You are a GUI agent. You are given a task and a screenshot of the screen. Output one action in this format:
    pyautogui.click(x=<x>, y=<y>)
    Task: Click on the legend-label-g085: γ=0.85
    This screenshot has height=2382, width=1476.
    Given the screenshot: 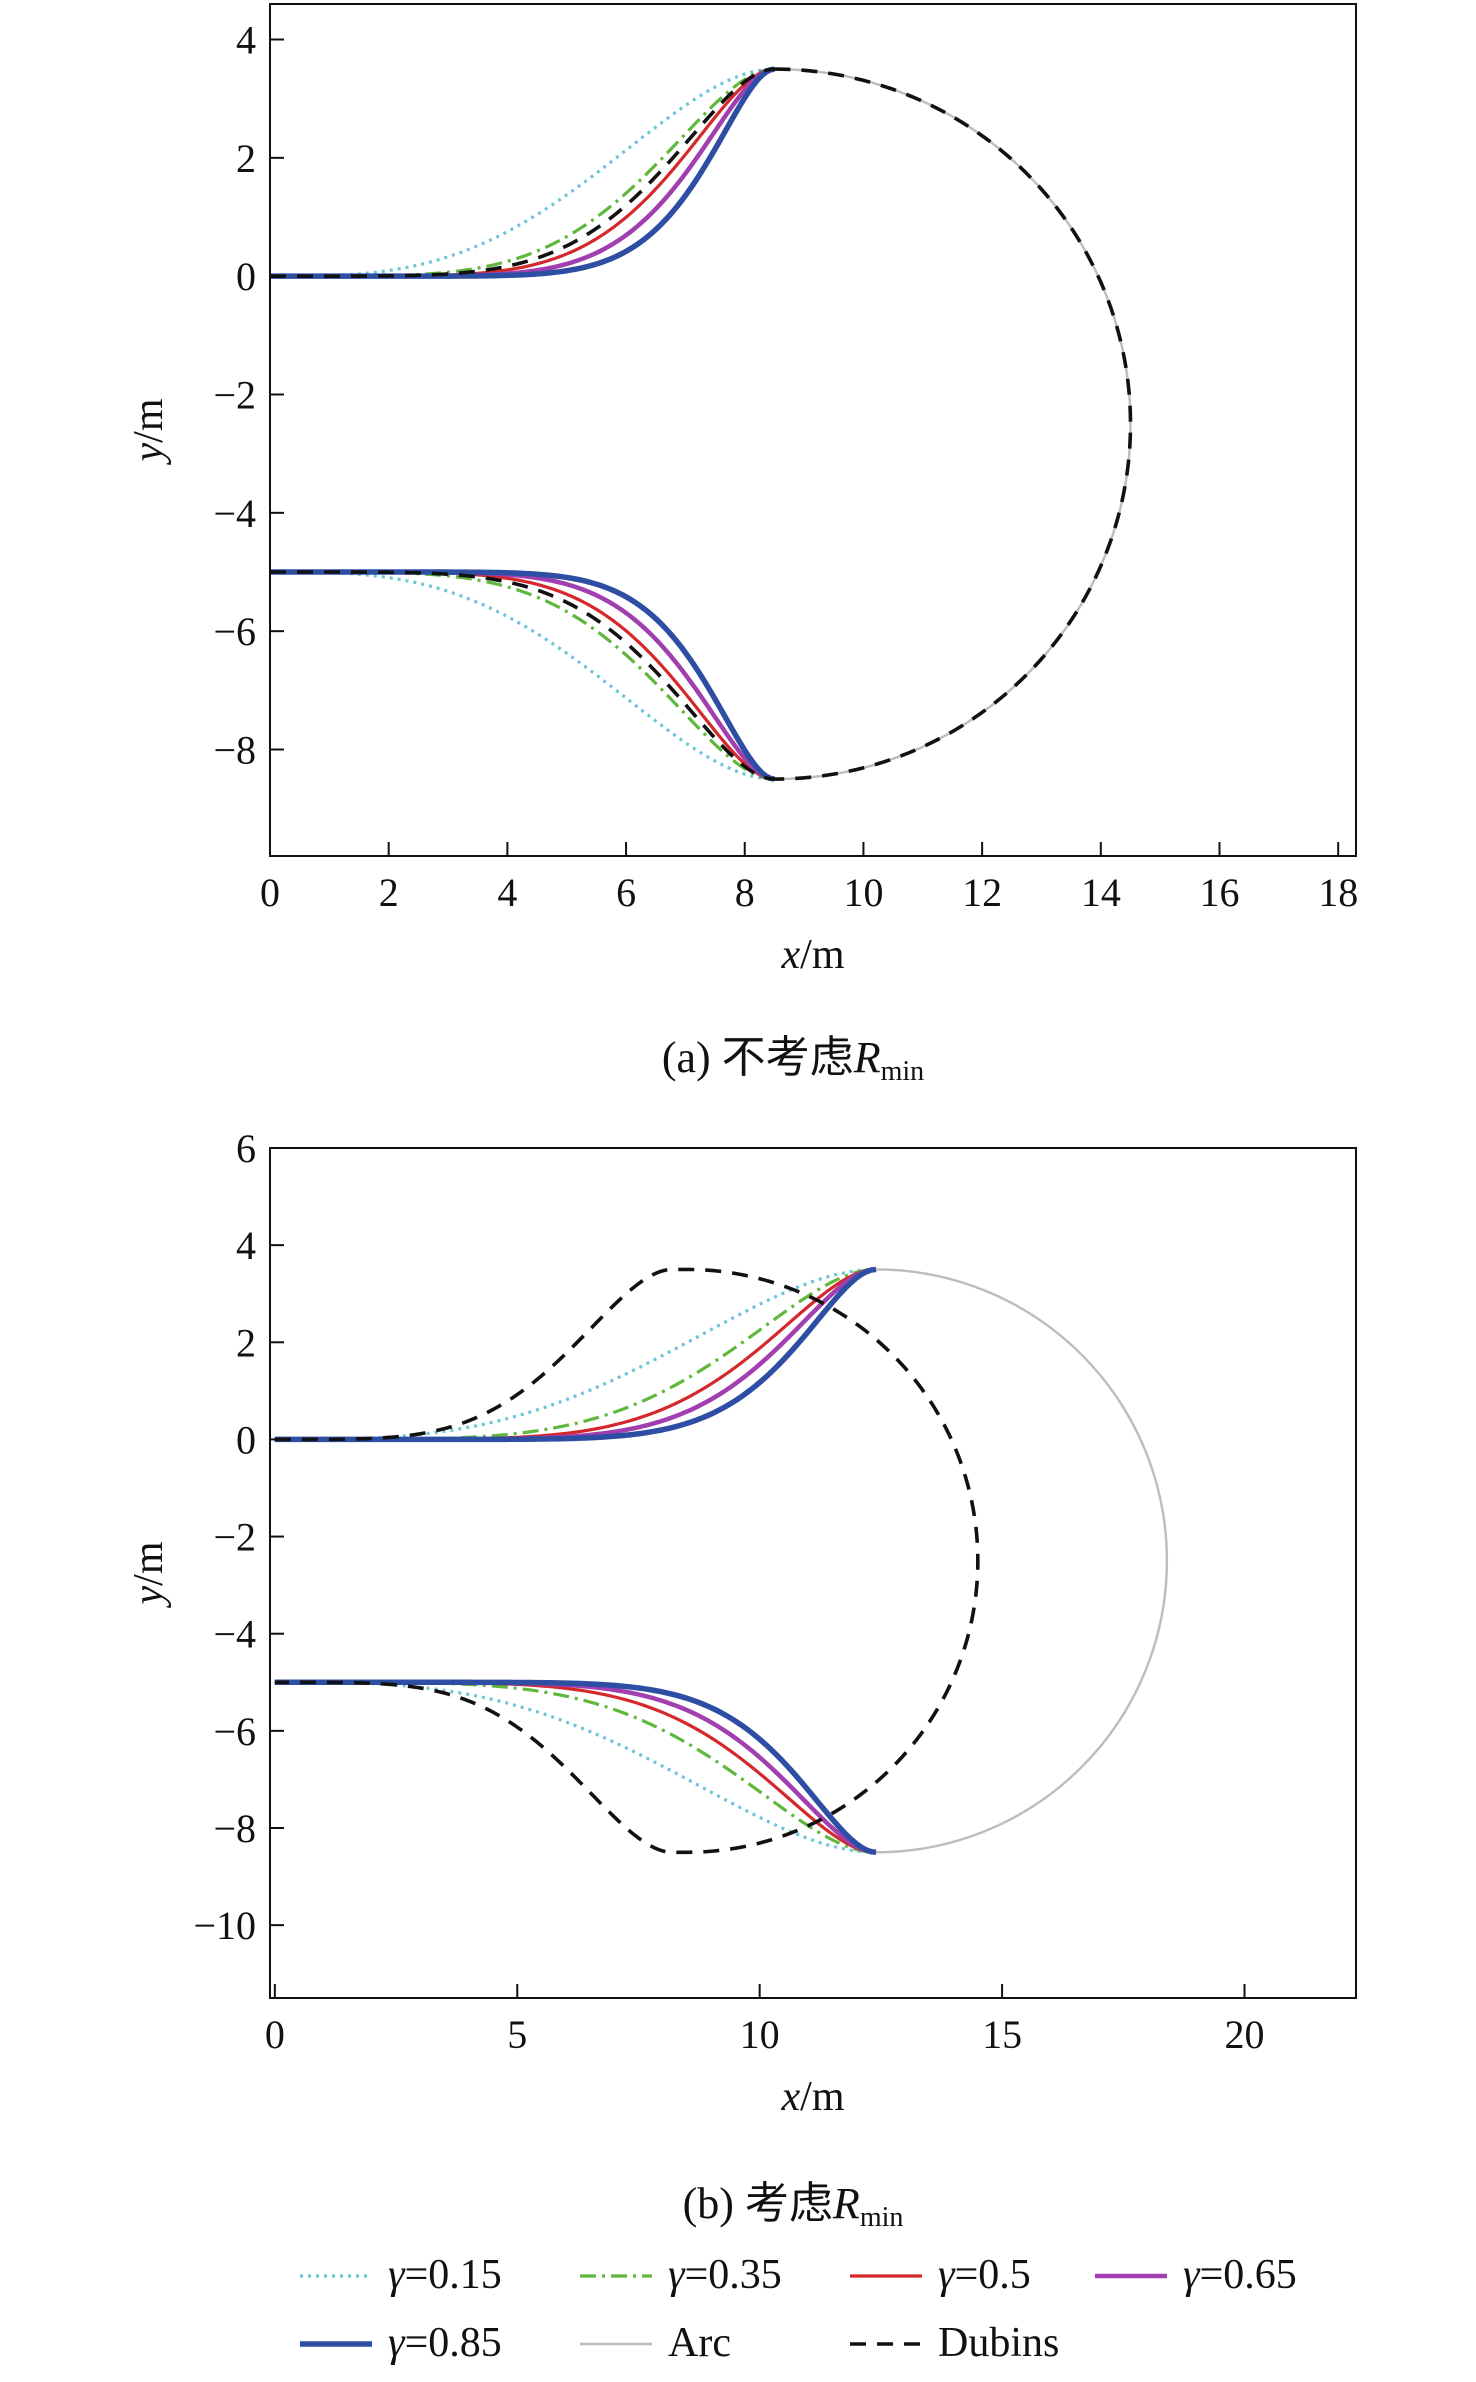 What is the action you would take?
    pyautogui.click(x=445, y=2343)
    